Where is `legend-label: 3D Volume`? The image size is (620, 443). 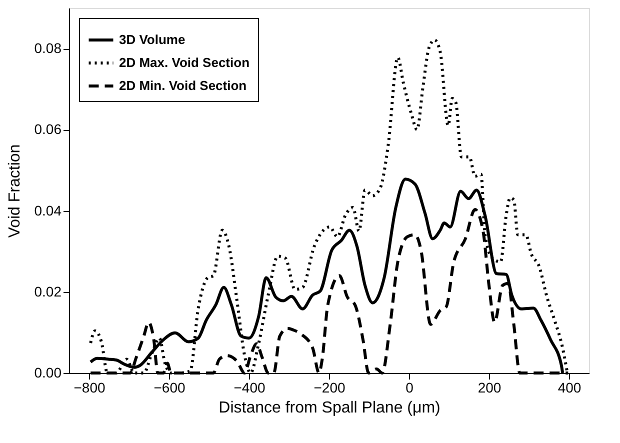 legend-label: 3D Volume is located at coordinates (152, 39).